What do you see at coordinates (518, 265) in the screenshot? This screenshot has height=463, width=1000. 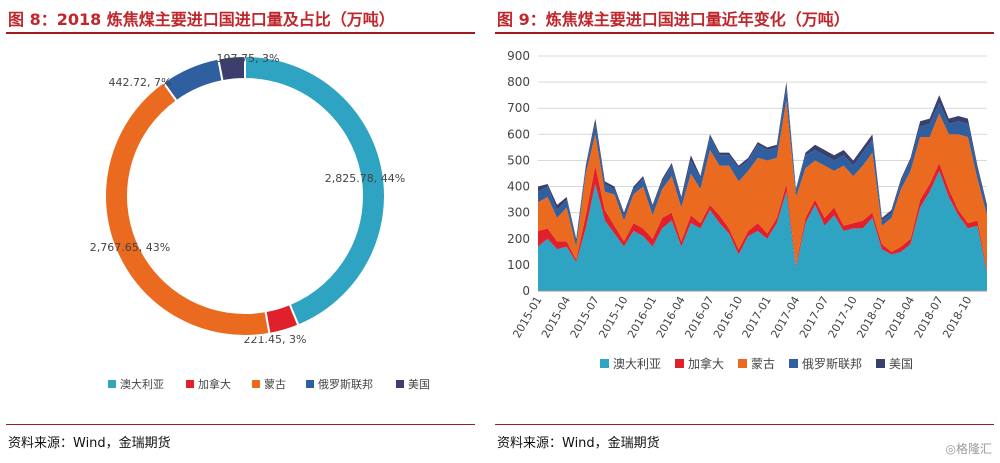 I see `y-tick-label: 100` at bounding box center [518, 265].